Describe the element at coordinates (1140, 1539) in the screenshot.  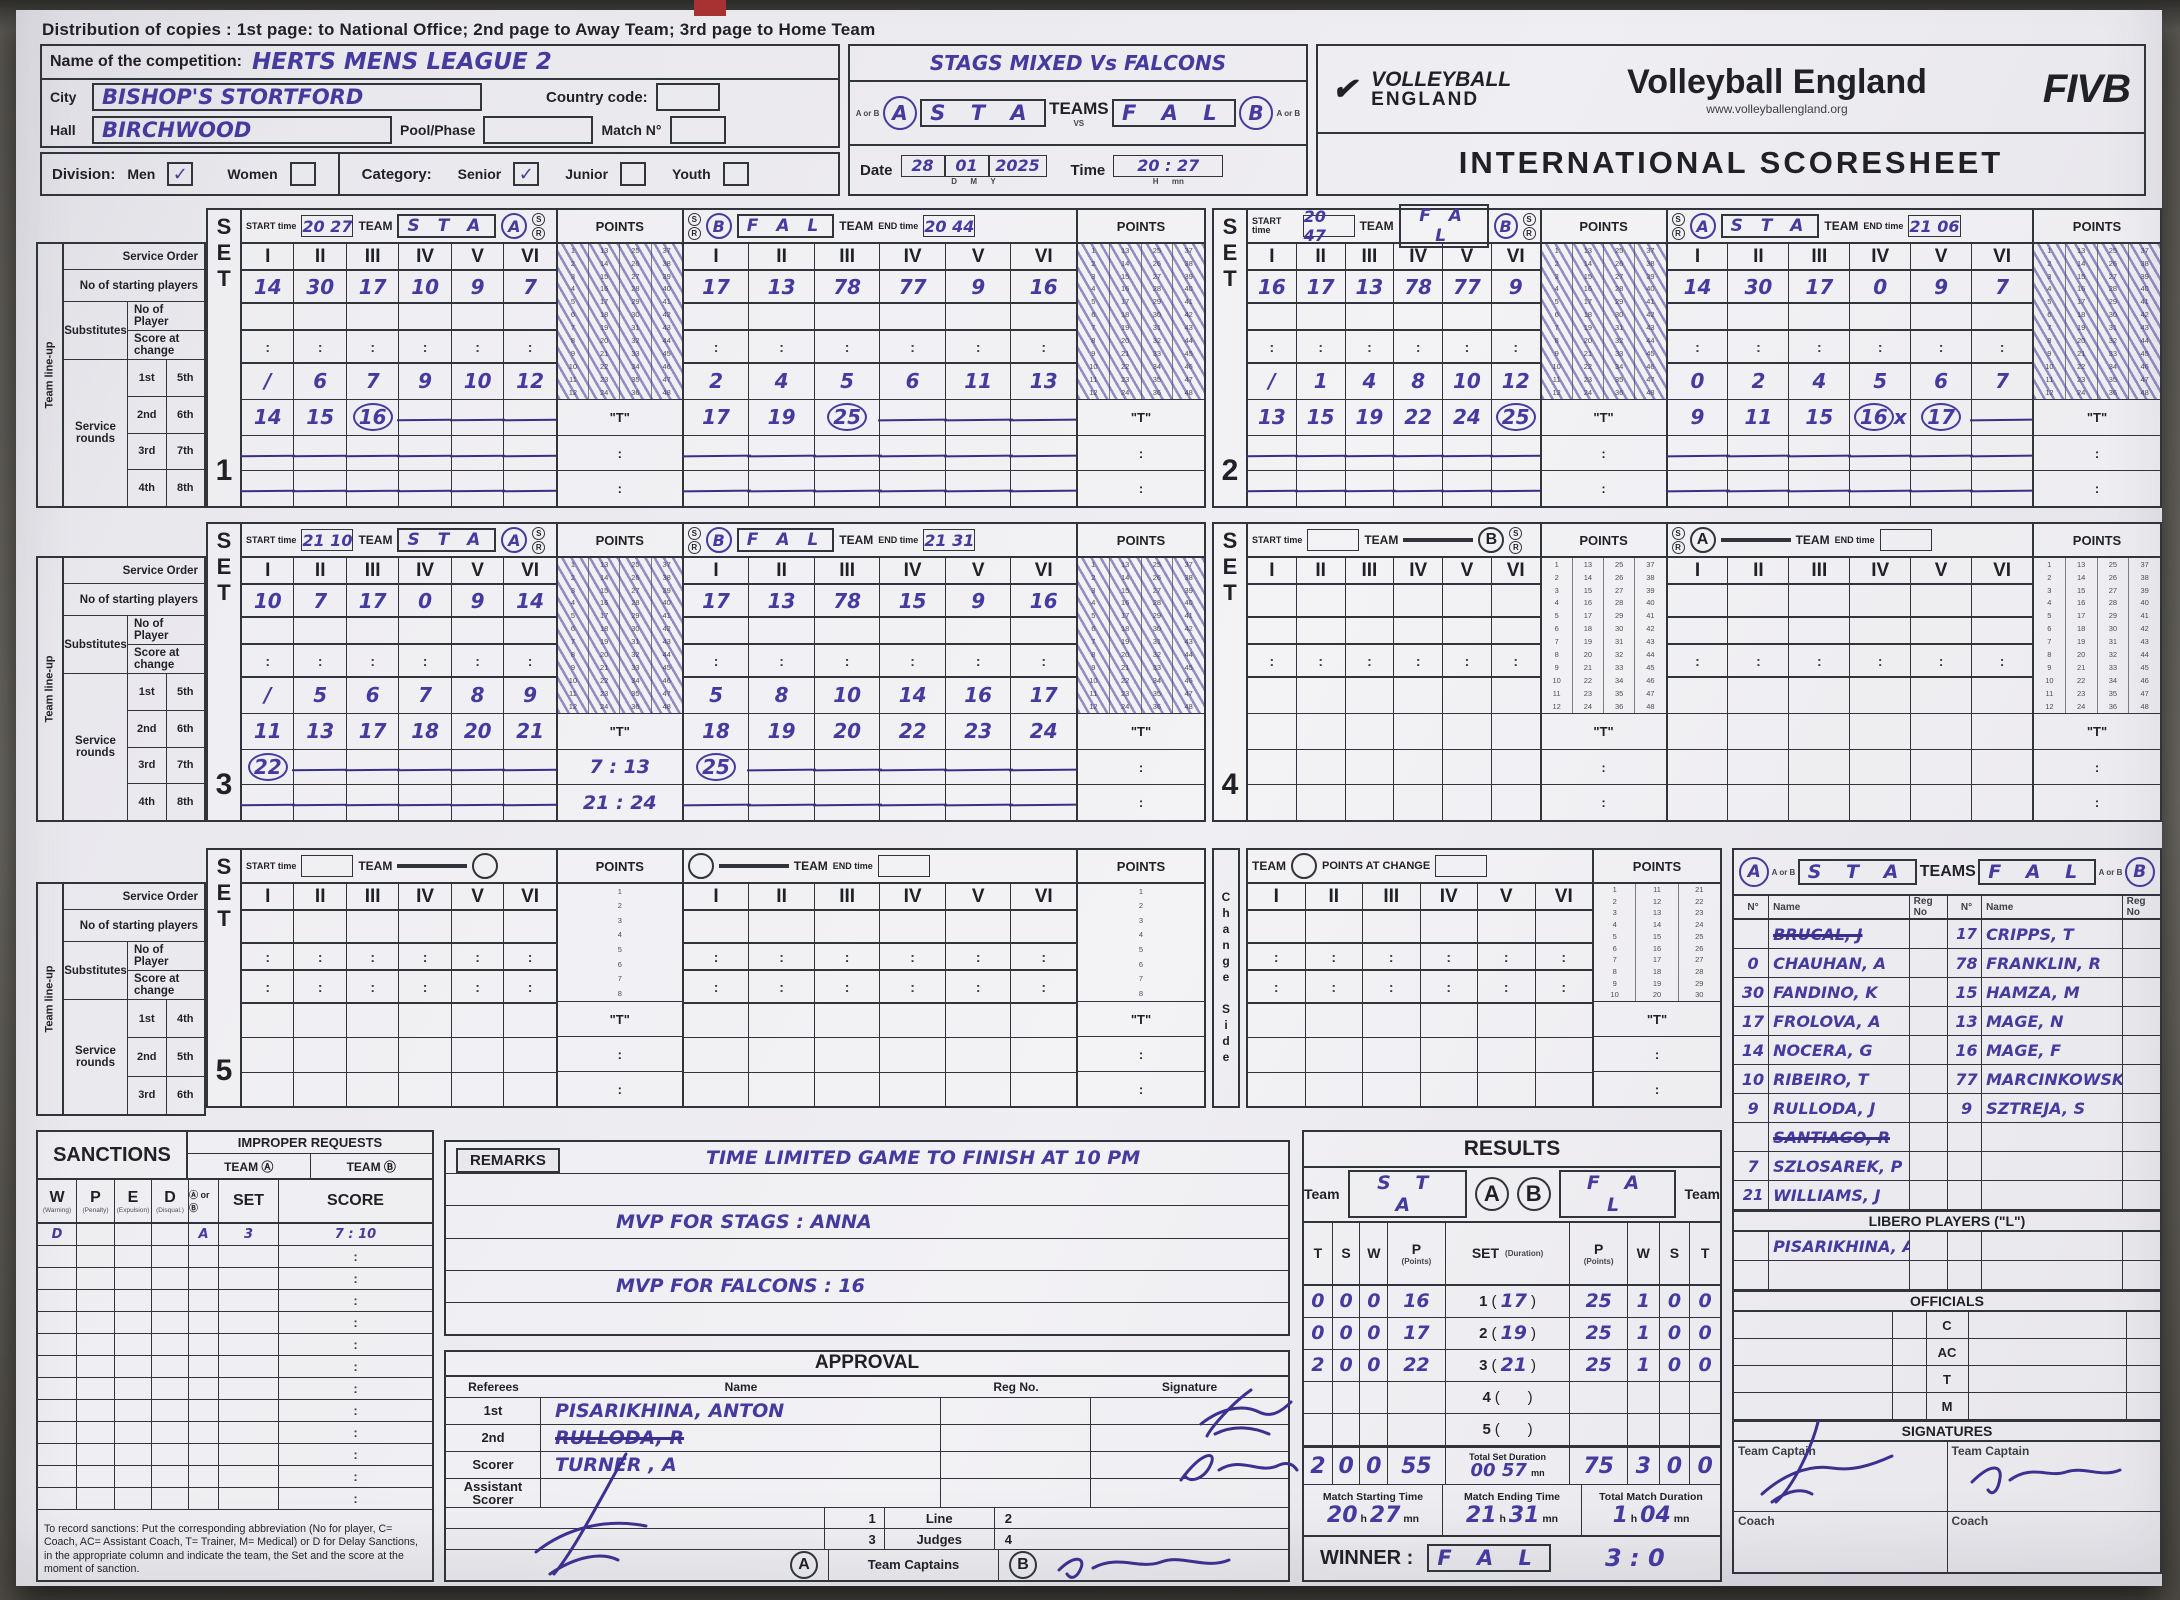
I see `form-element: 4` at that location.